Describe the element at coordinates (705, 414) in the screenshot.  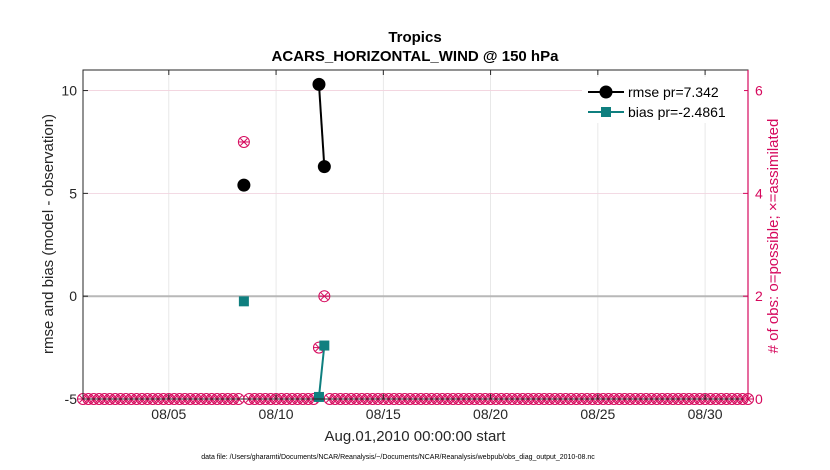
I see `x-tick-label: 08/30` at that location.